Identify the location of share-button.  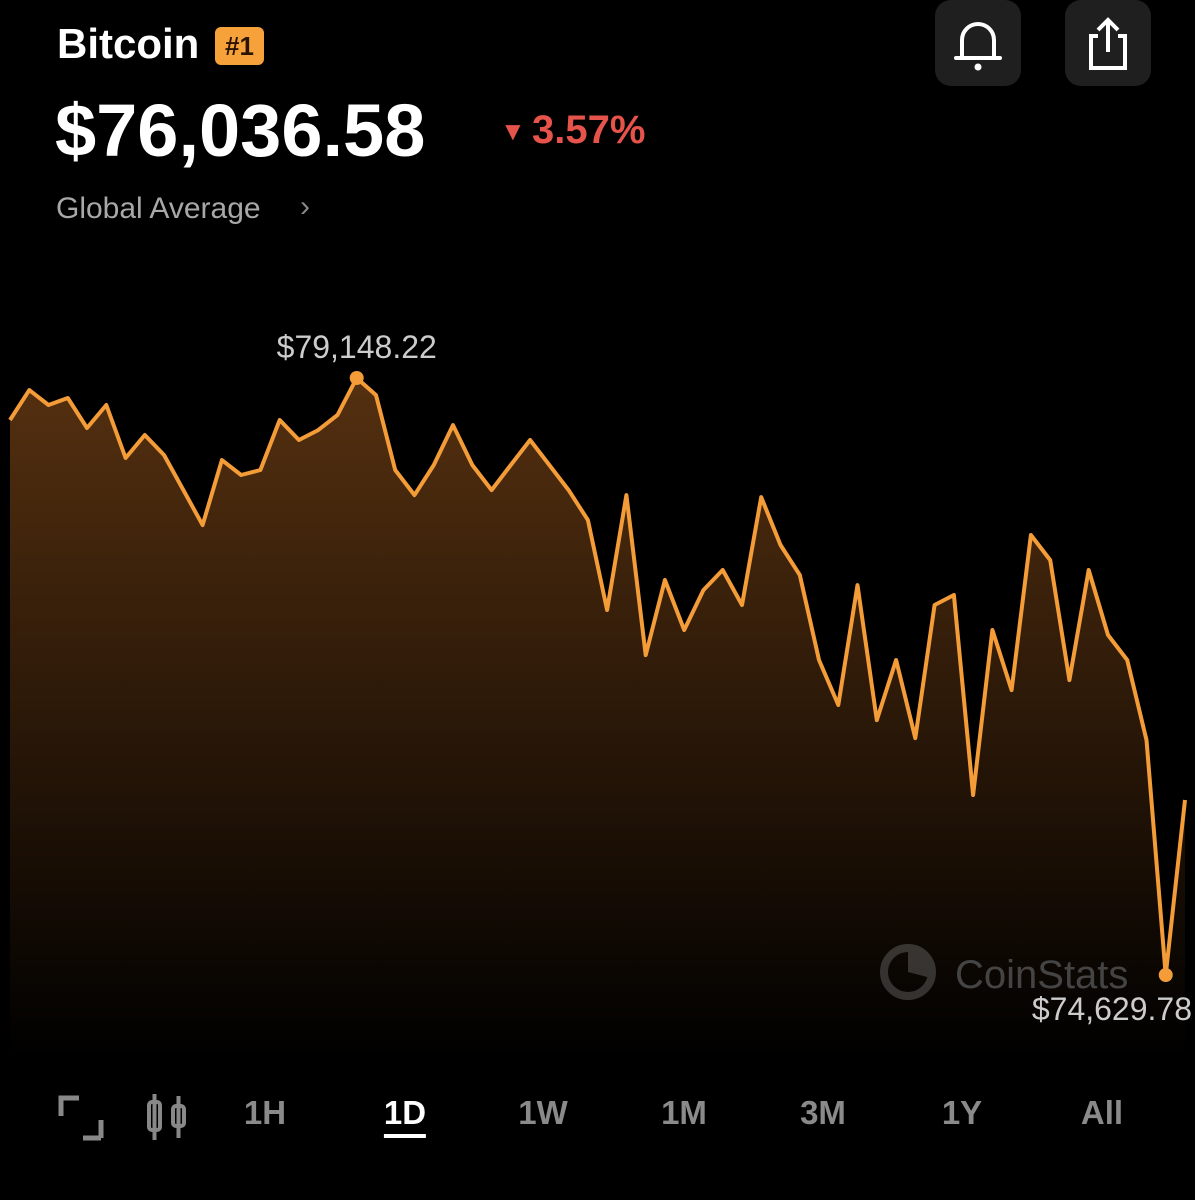
(1108, 43).